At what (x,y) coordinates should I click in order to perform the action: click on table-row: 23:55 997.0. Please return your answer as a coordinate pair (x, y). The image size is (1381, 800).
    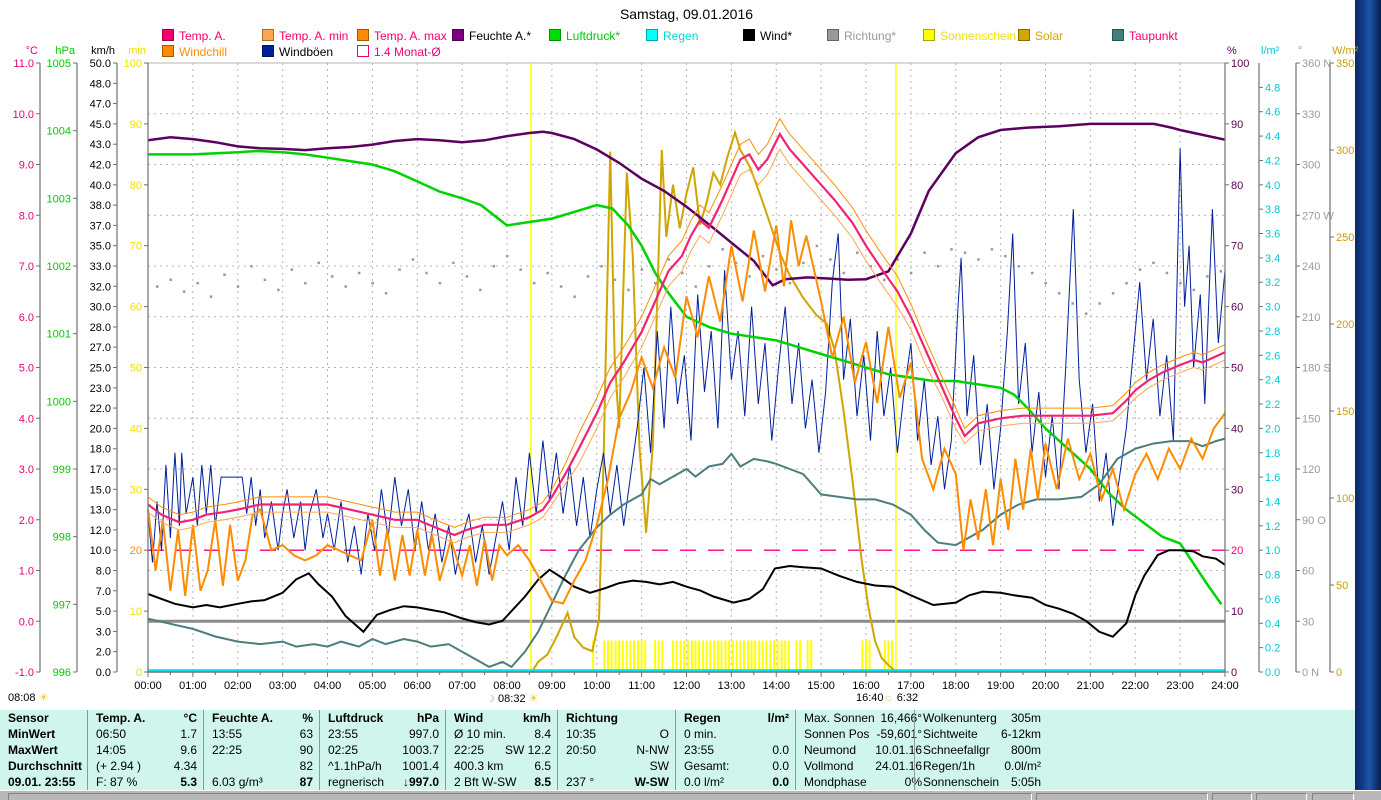
    Looking at the image, I should click on (382, 734).